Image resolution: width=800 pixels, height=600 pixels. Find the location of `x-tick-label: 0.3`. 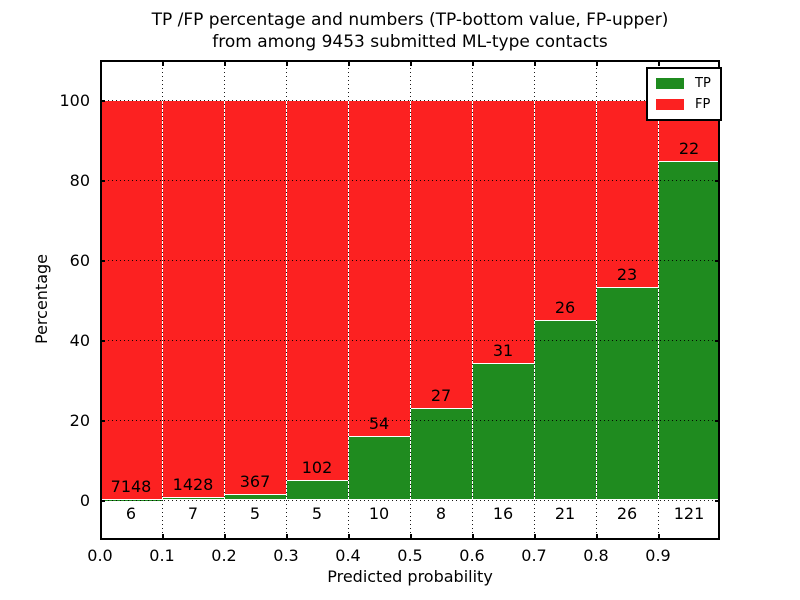

x-tick-label: 0.3 is located at coordinates (286, 555).